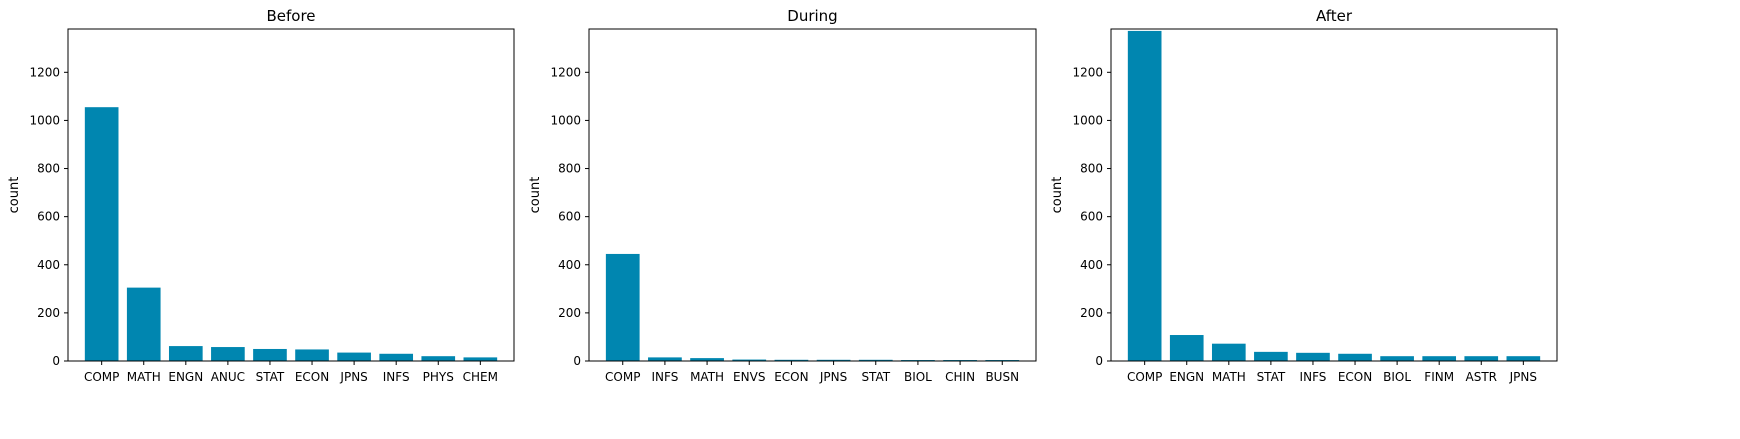 The height and width of the screenshot is (439, 1740). I want to click on x-tick-label: CHIN, so click(960, 377).